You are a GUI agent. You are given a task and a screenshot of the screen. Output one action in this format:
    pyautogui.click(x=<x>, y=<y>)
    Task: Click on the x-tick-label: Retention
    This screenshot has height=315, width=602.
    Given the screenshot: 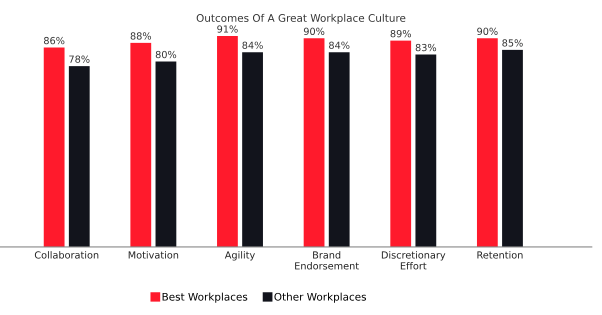 What is the action you would take?
    pyautogui.click(x=500, y=255)
    